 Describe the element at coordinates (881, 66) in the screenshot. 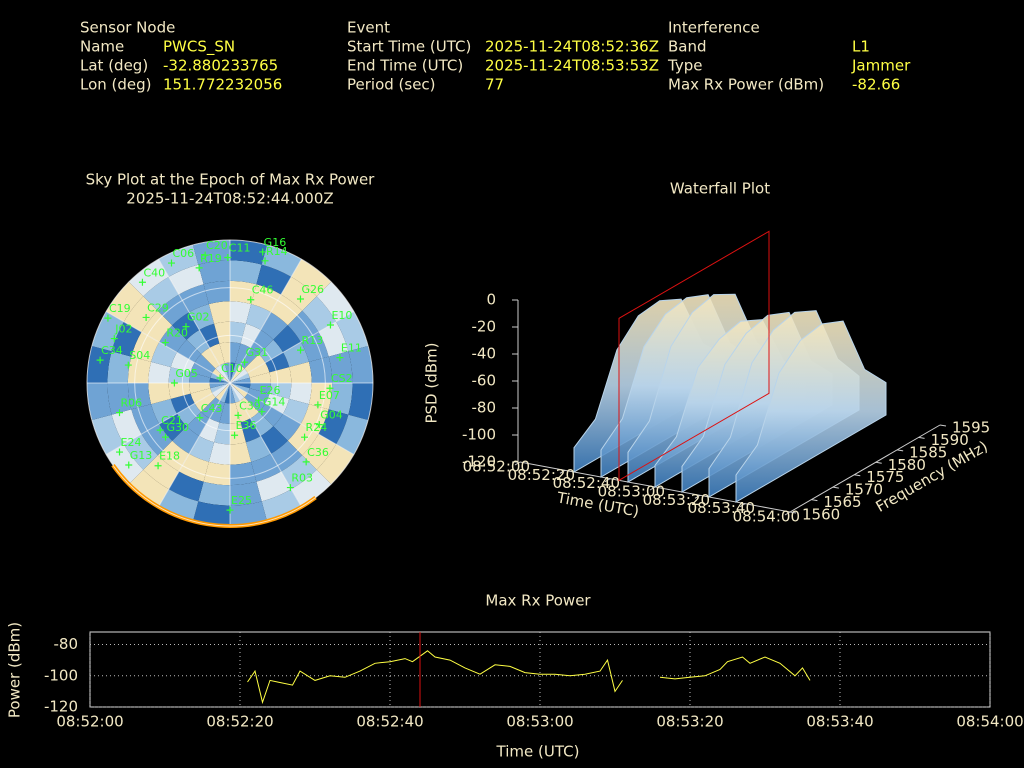

I see `field-value: Jammer` at that location.